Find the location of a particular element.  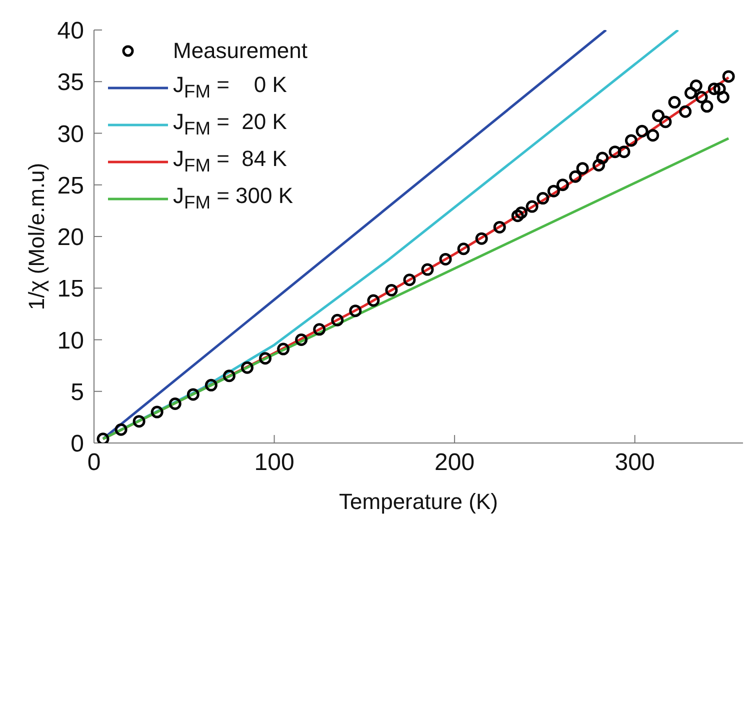

y-tick-label: 20 is located at coordinates (70, 238).